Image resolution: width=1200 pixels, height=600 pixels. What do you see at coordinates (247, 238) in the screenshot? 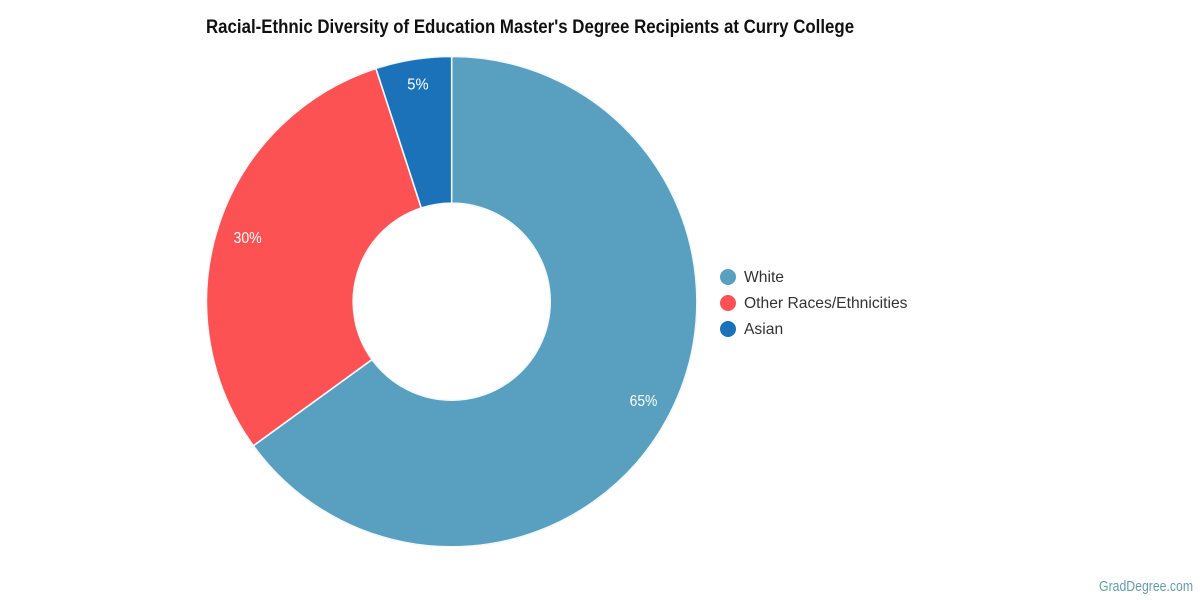
I see `svg-text: 30%` at bounding box center [247, 238].